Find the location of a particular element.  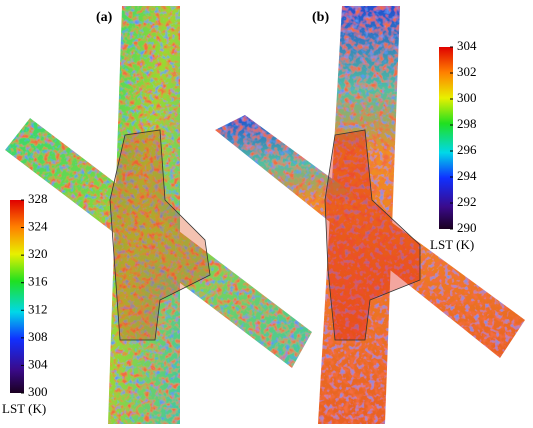

panel-label: (a) is located at coordinates (104, 17).